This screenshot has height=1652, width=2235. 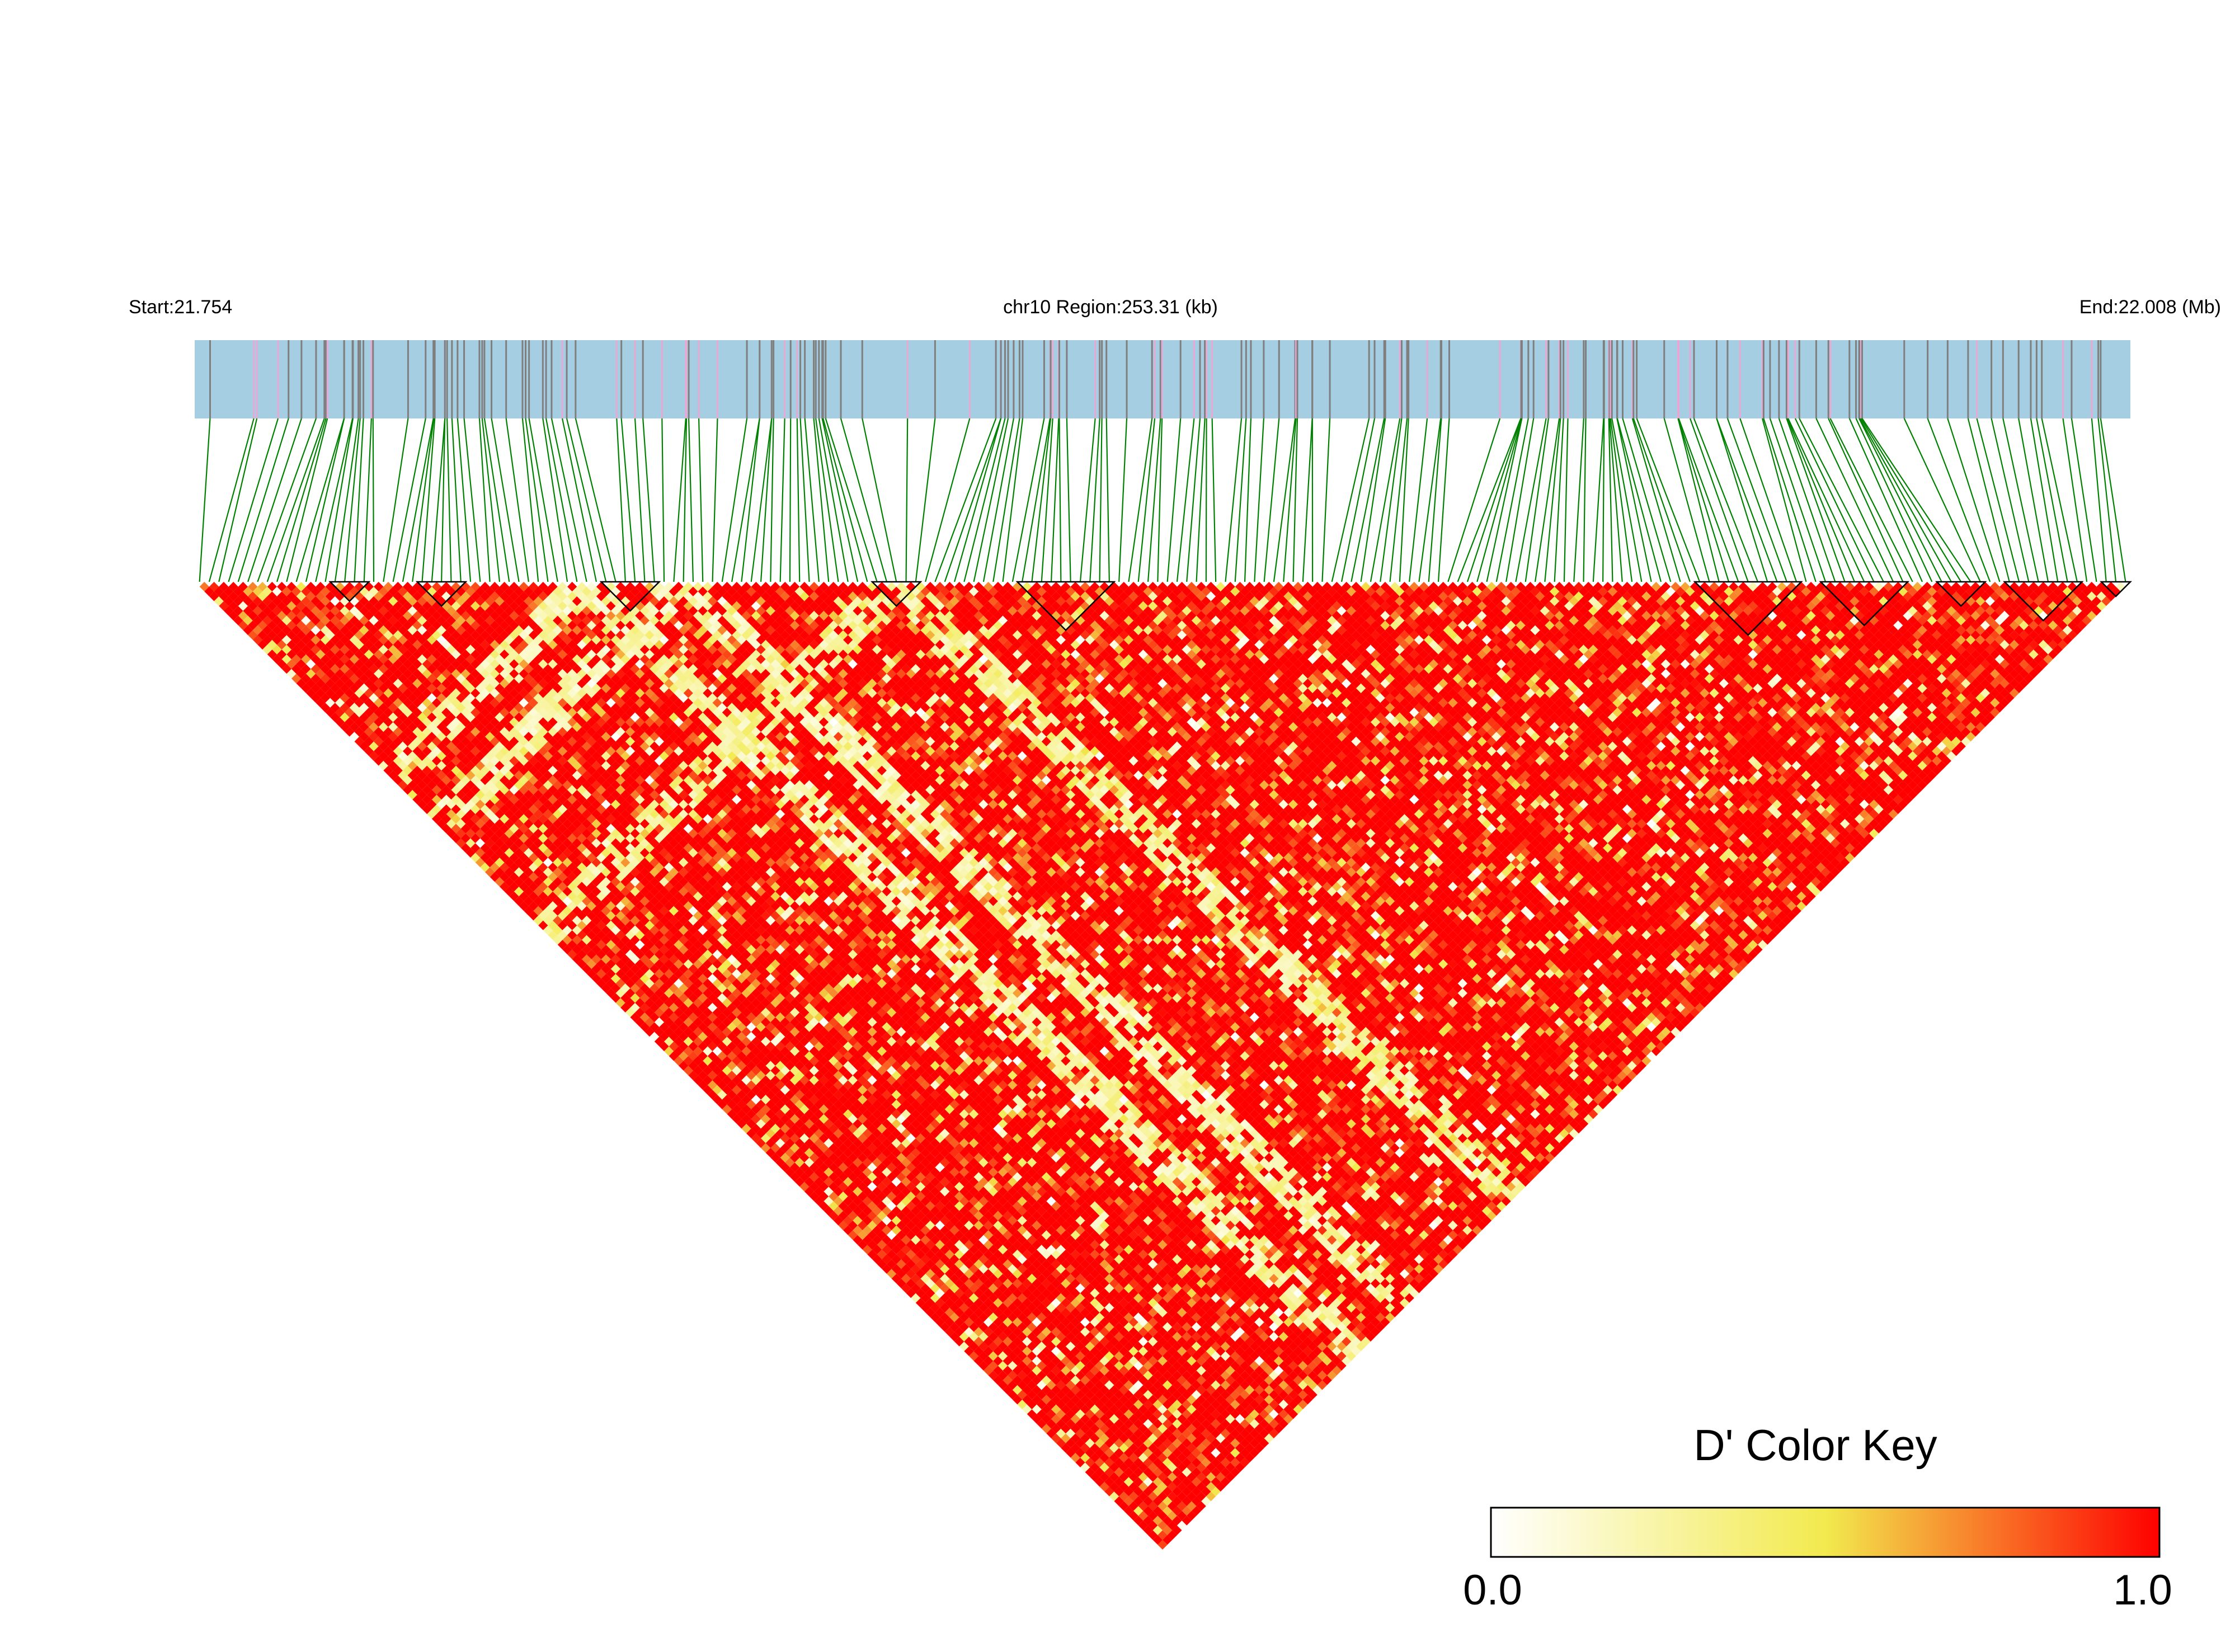 What do you see at coordinates (1110, 307) in the screenshot?
I see `region-title-label: chr10 Region:253.31 (kb)` at bounding box center [1110, 307].